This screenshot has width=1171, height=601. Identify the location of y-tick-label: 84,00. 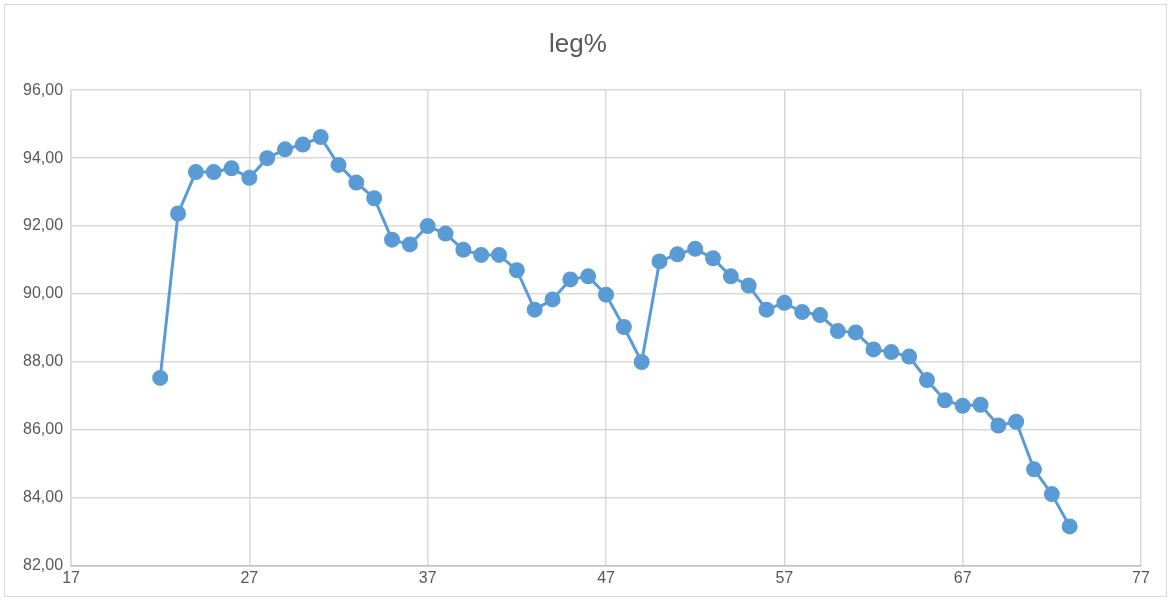
(43, 497).